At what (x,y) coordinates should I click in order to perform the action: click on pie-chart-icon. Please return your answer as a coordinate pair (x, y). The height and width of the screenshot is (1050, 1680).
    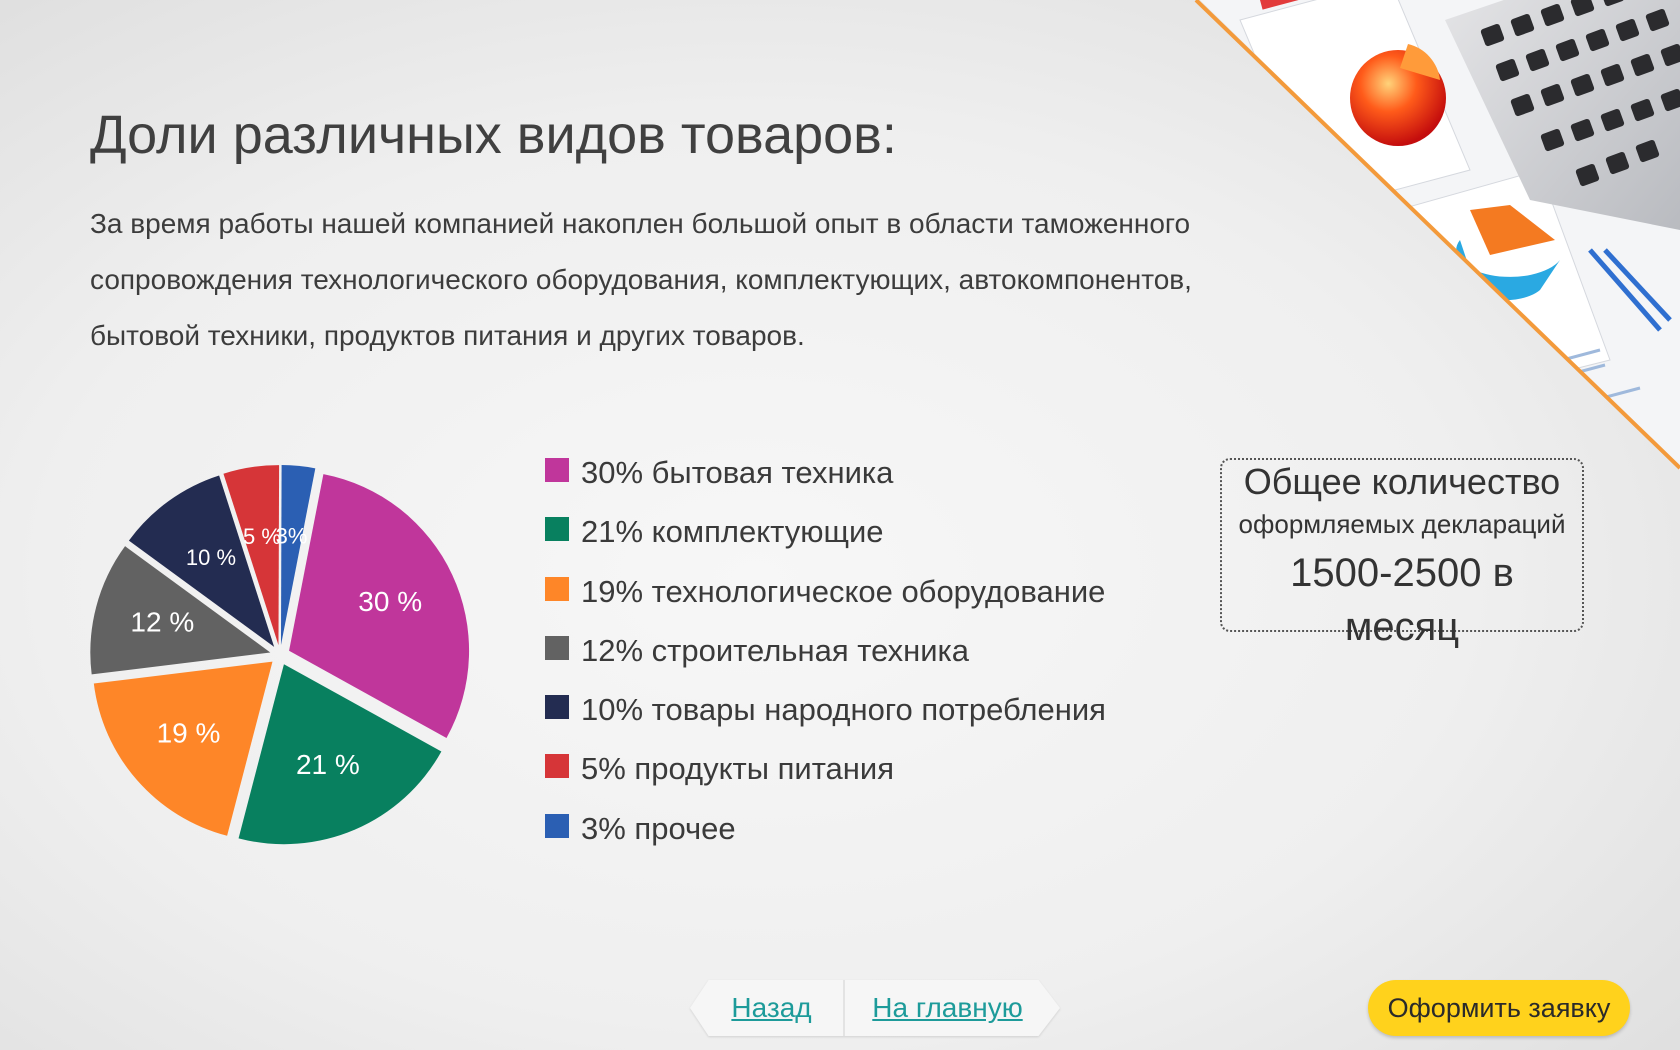
    Looking at the image, I should click on (1455, 172).